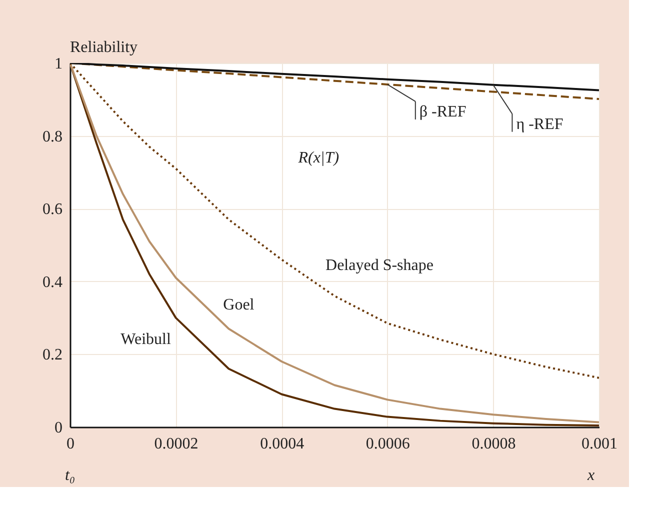 This screenshot has height=505, width=647. Describe the element at coordinates (146, 339) in the screenshot. I see `series-label: Weibull` at that location.